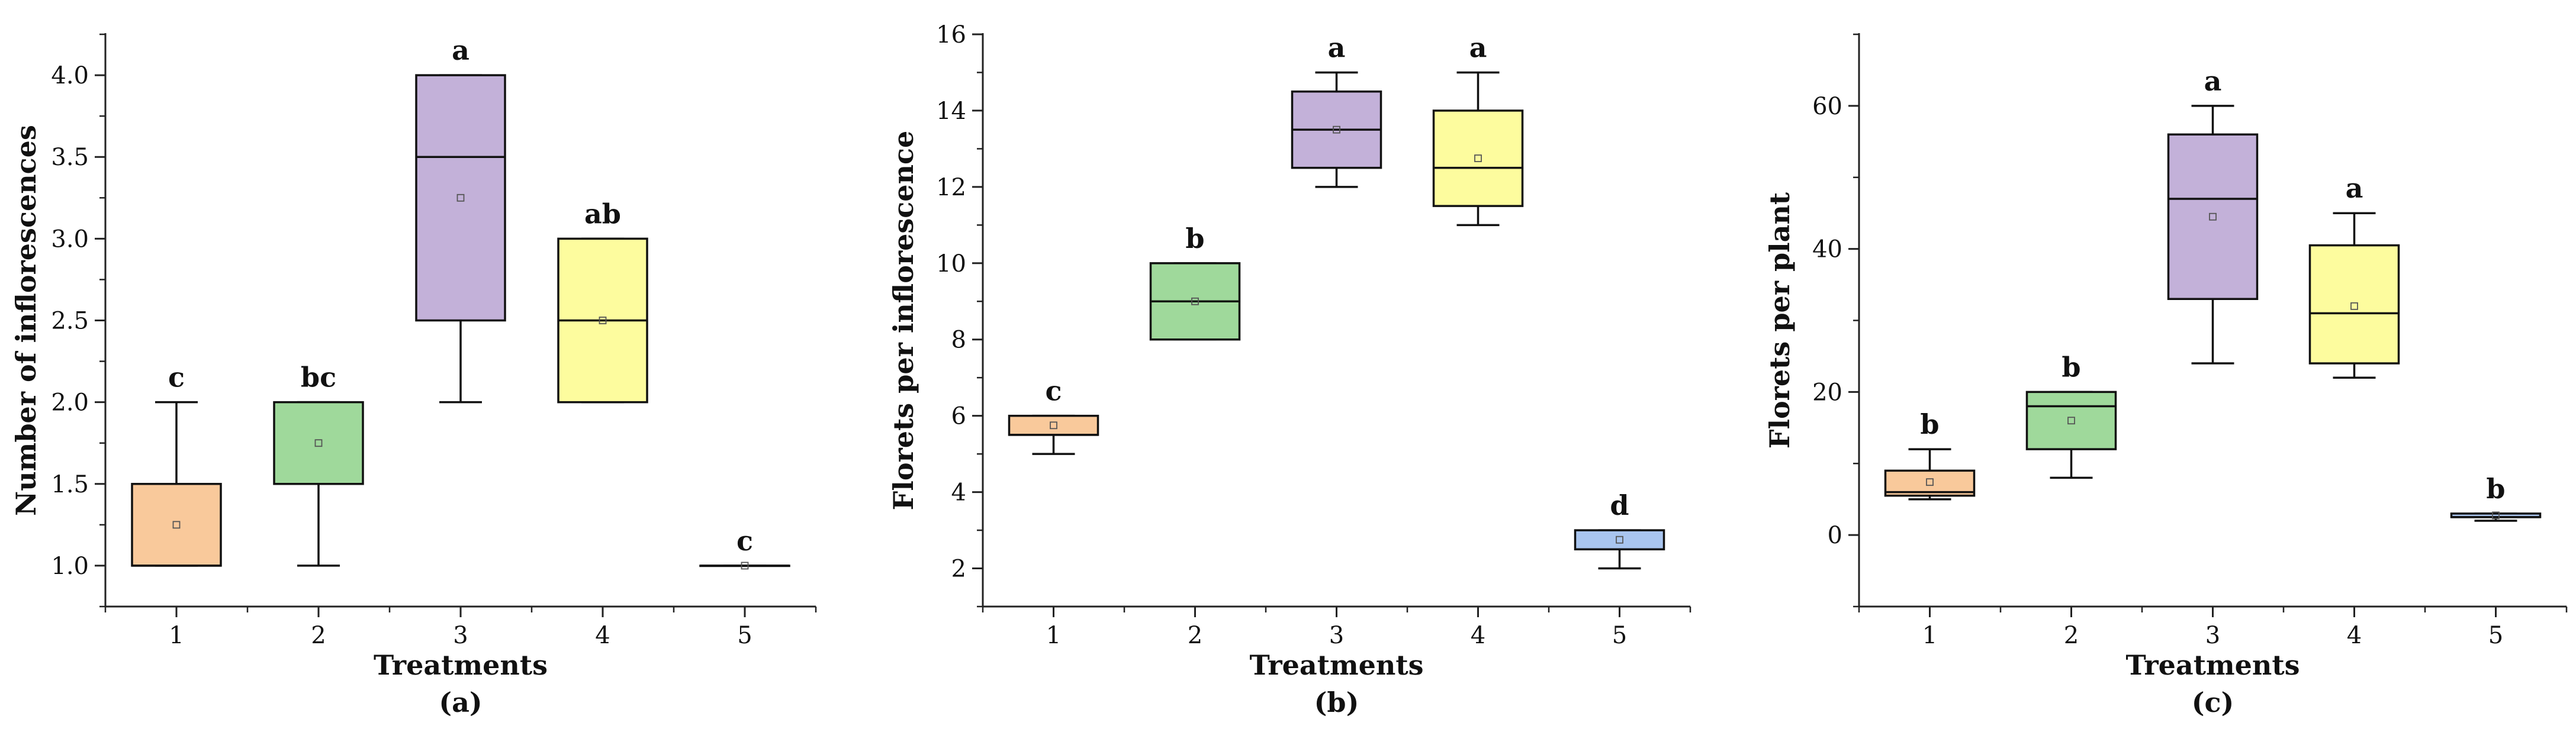  Describe the element at coordinates (70, 484) in the screenshot. I see `y-tick-label: 1.5` at that location.